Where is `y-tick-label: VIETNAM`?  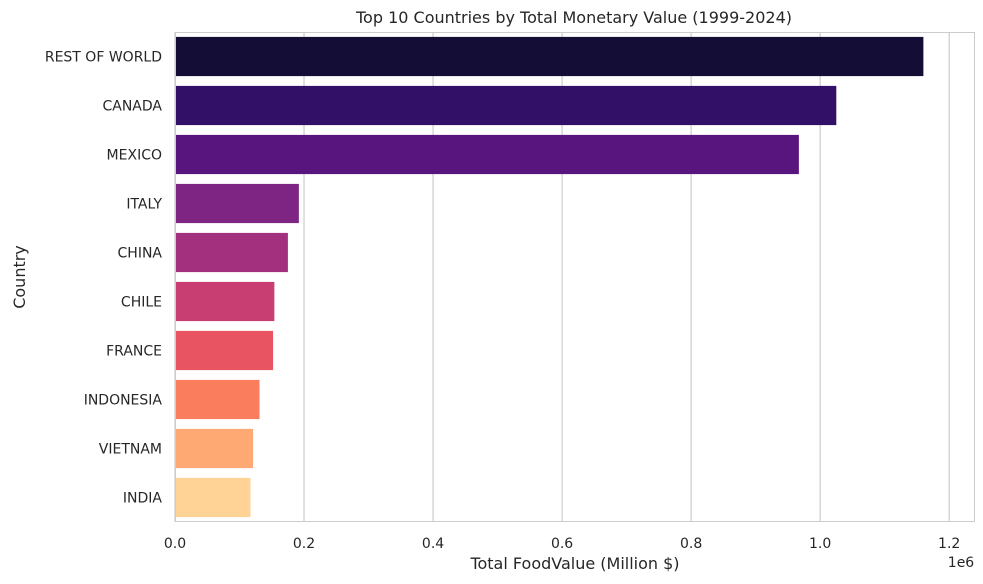 y-tick-label: VIETNAM is located at coordinates (130, 450).